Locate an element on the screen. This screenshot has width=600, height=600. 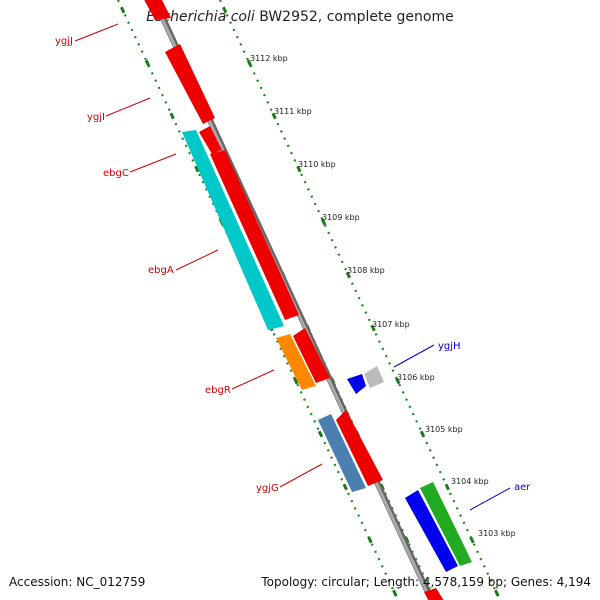
label-line-ebgR is located at coordinates (253, 379).